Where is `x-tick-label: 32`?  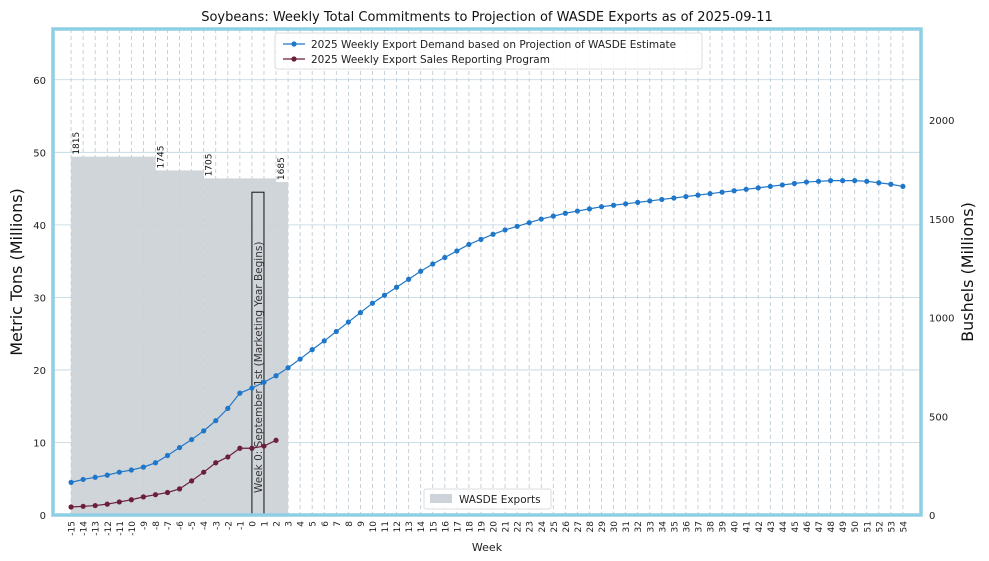
x-tick-label: 32 is located at coordinates (639, 526).